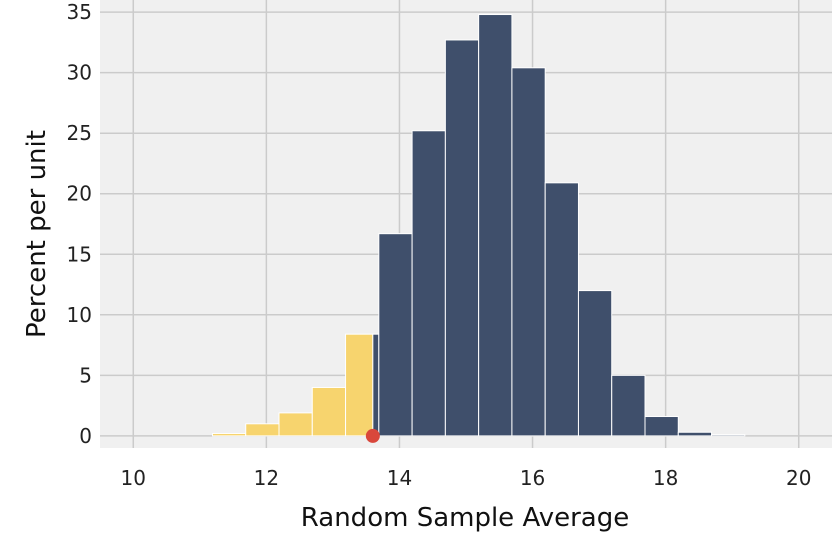  I want to click on x-axis-label: Random Sample Average, so click(465, 518).